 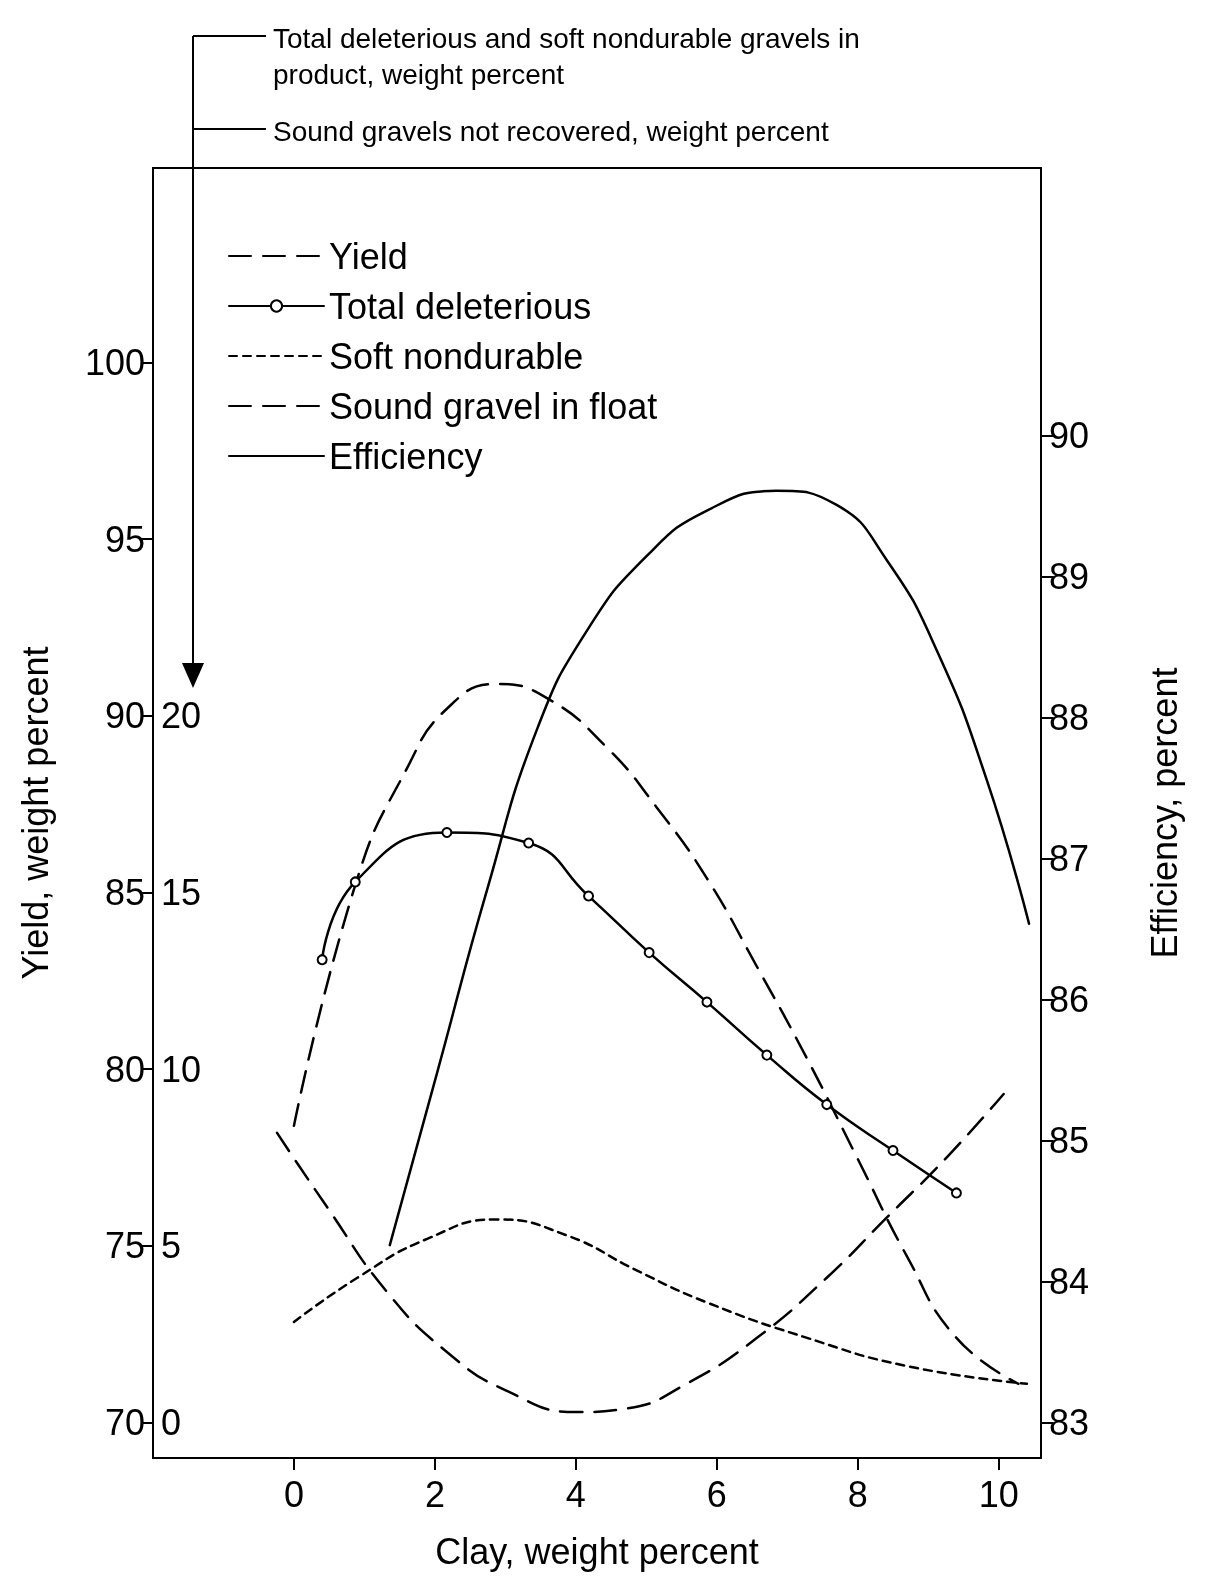 I want to click on y-tick-label: 85, so click(x=124, y=893).